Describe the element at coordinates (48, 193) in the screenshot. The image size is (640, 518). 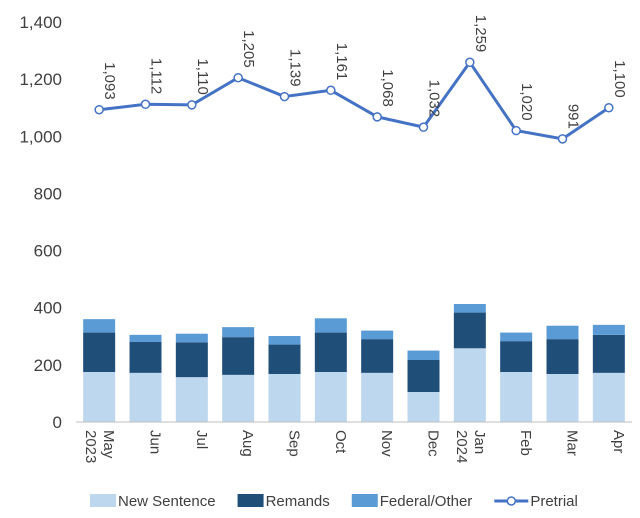
I see `y-tick-label: 800` at that location.